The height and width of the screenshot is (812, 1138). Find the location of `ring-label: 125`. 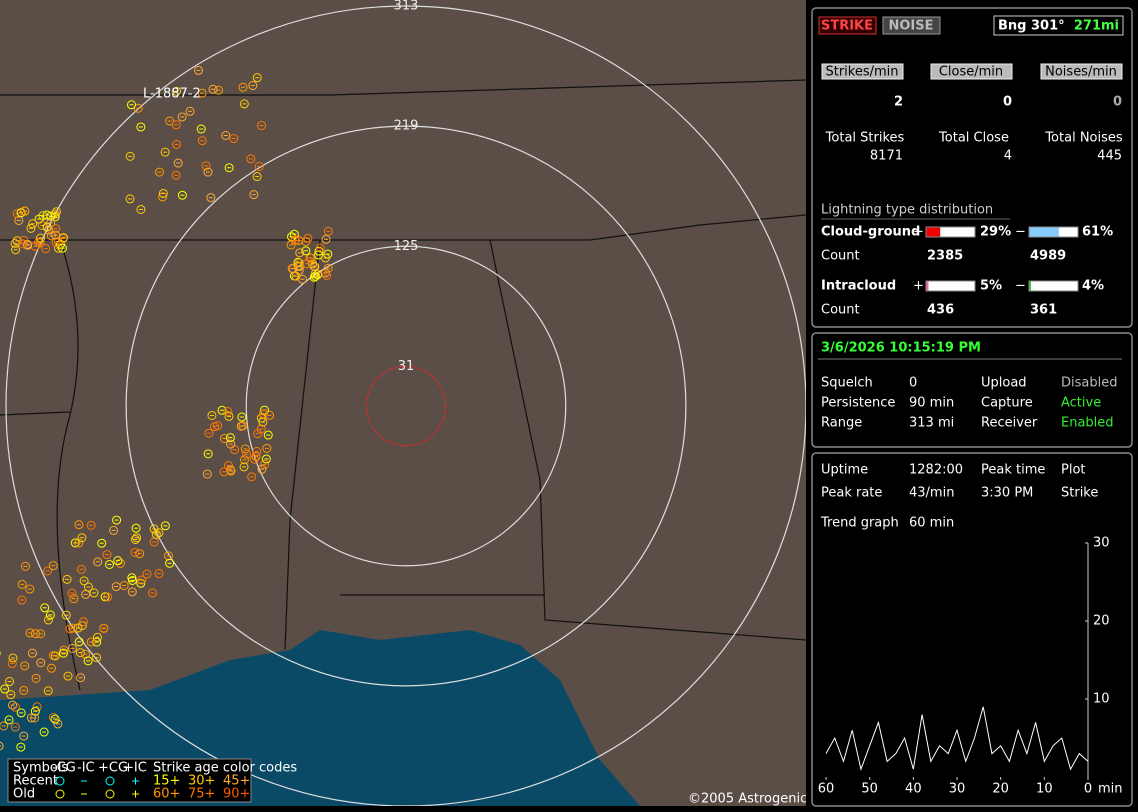

ring-label: 125 is located at coordinates (406, 246).